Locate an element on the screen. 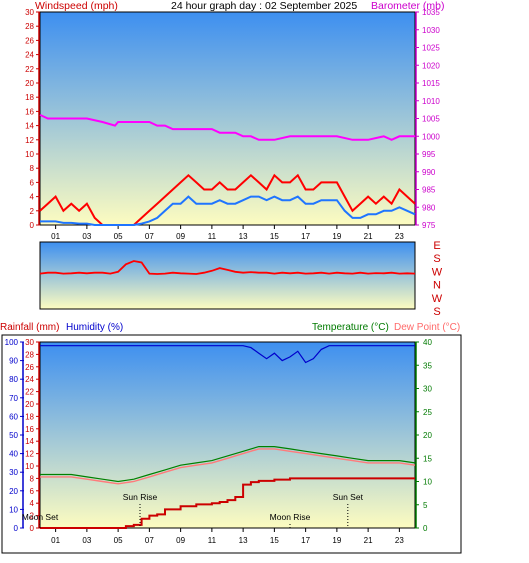 The image size is (529, 563). humidity-ytick-label: 50 is located at coordinates (13, 435).